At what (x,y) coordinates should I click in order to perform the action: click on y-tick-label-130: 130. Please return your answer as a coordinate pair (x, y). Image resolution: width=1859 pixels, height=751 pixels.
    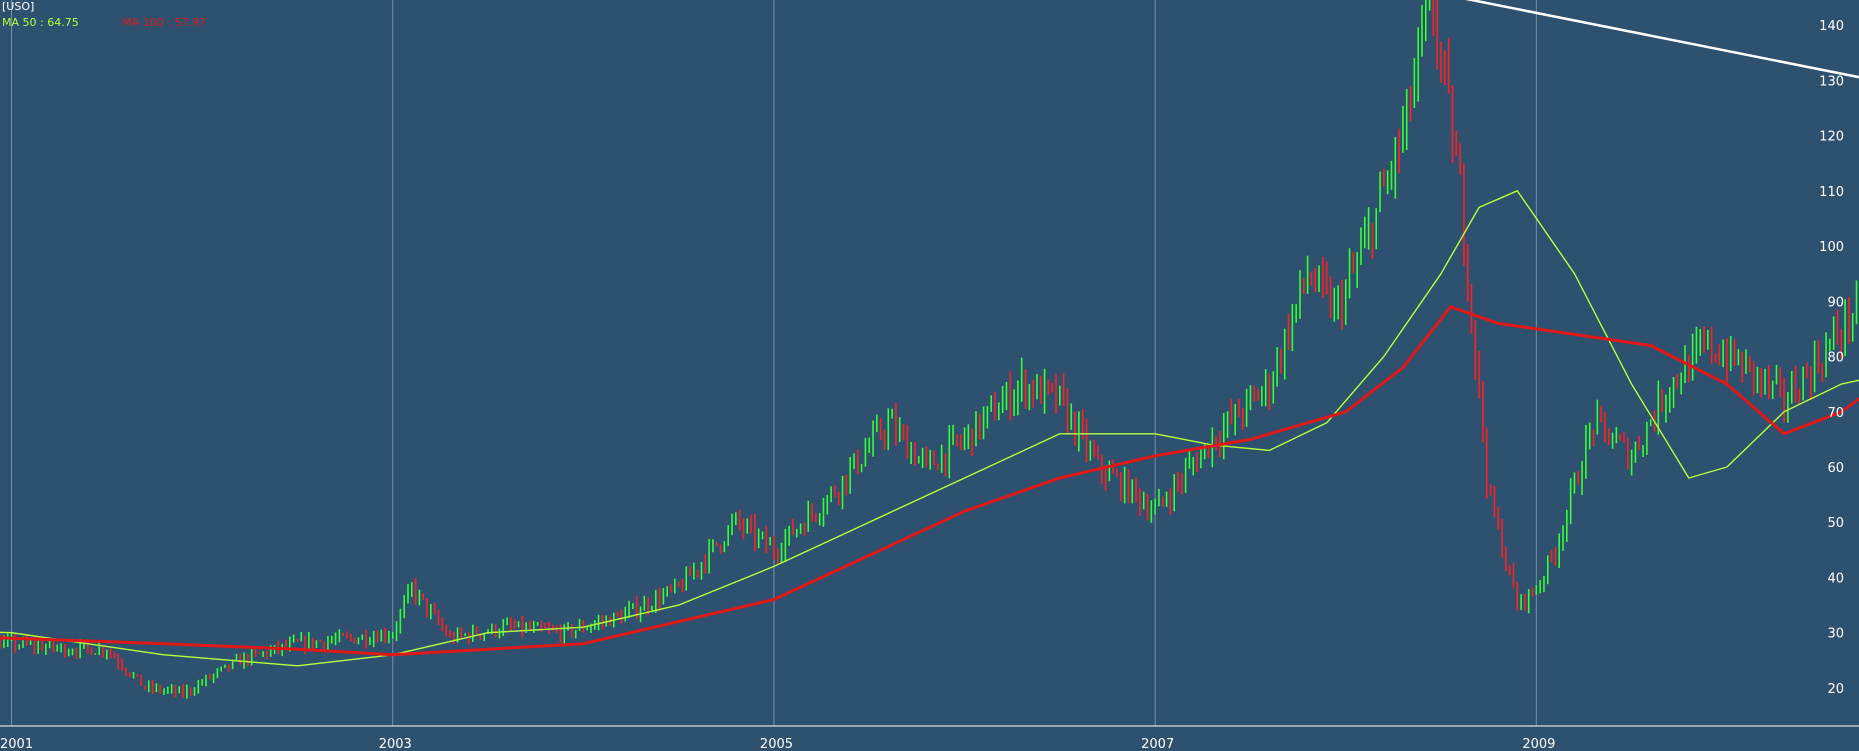
    Looking at the image, I should click on (1831, 81).